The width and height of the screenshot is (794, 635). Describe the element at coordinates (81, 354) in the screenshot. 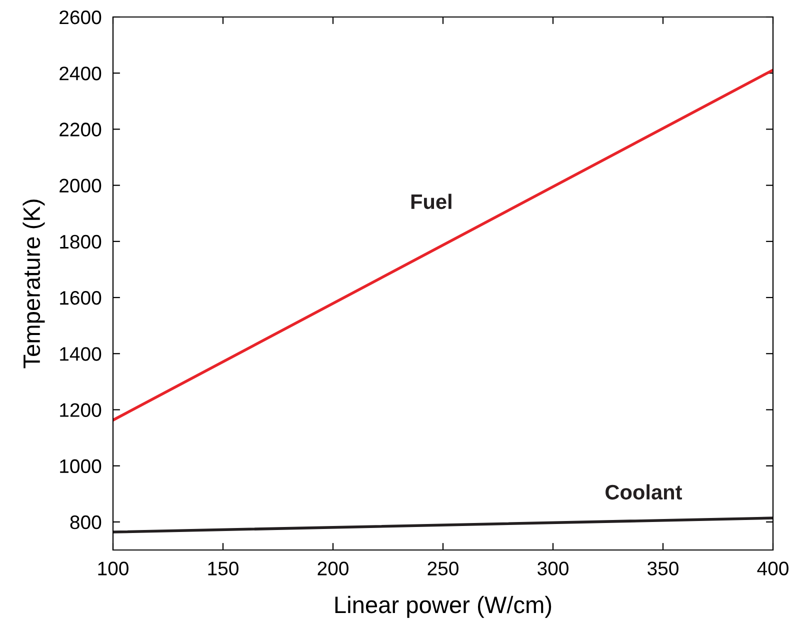

I see `y-tick-label: 1400` at that location.